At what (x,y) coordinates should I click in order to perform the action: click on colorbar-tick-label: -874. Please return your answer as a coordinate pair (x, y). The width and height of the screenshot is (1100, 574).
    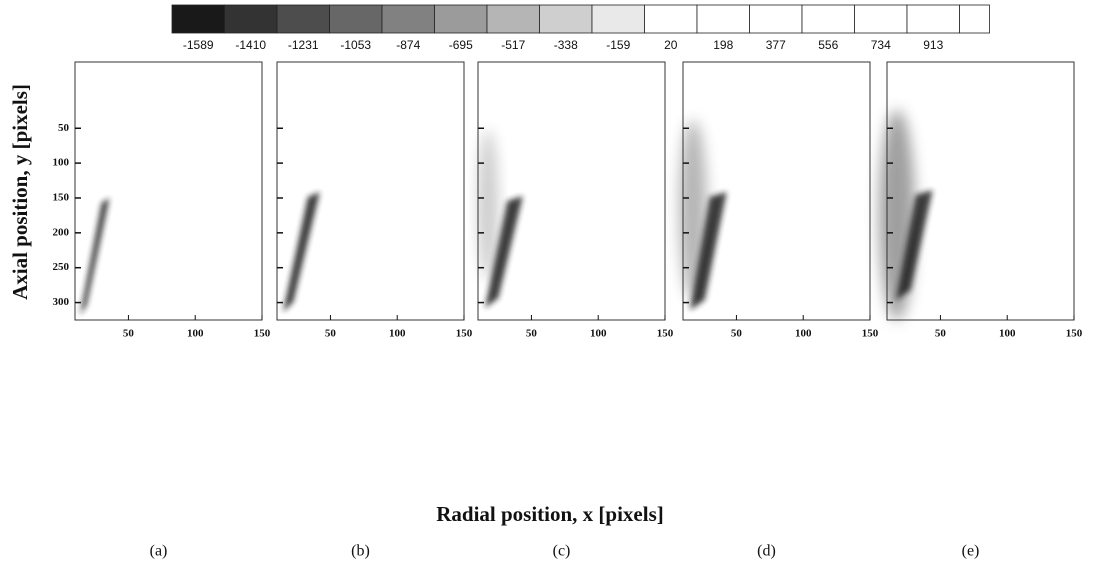
    Looking at the image, I should click on (408, 45).